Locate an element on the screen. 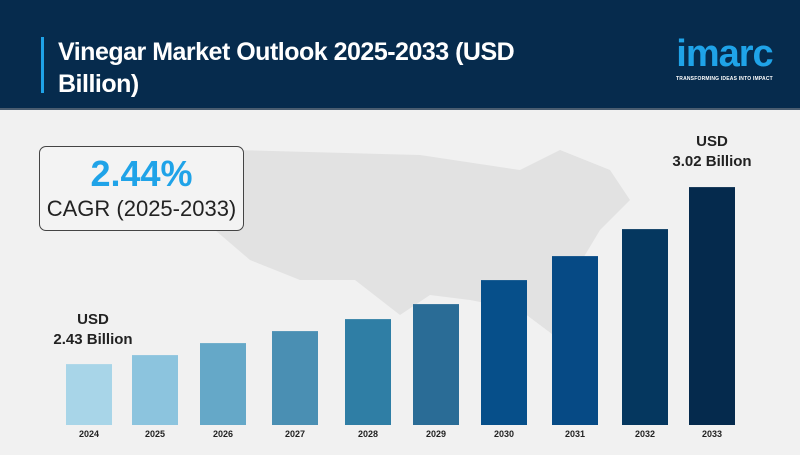 Image resolution: width=800 pixels, height=455 pixels. x-tick-label: 2032 is located at coordinates (645, 434).